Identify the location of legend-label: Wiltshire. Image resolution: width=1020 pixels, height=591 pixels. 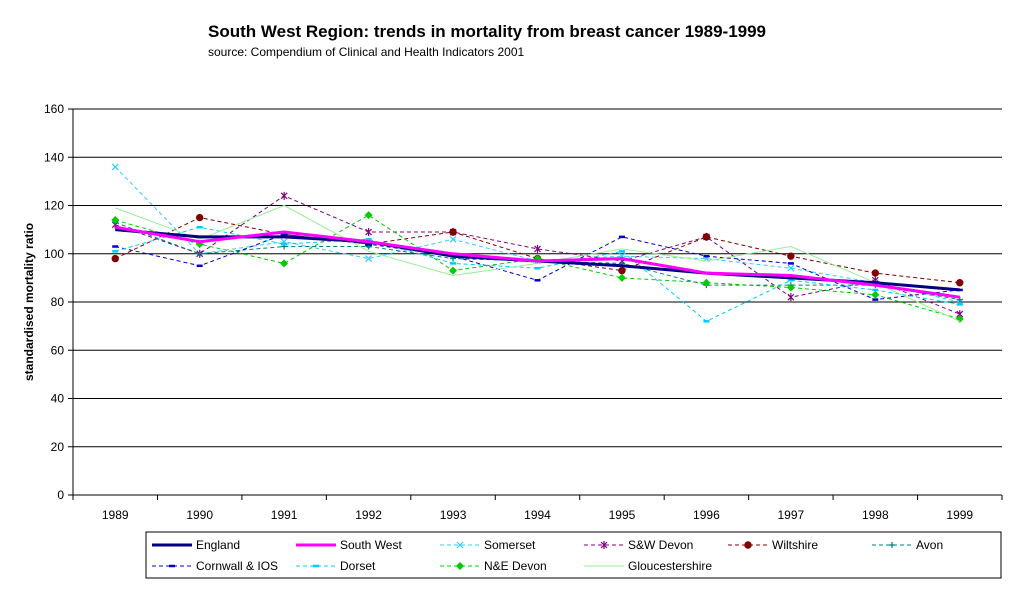
(795, 545).